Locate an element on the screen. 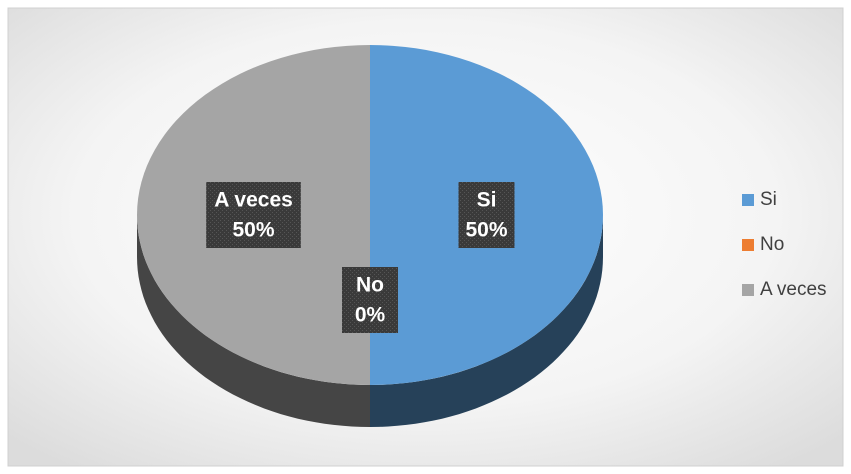 The image size is (851, 474). legend-label: No is located at coordinates (772, 244).